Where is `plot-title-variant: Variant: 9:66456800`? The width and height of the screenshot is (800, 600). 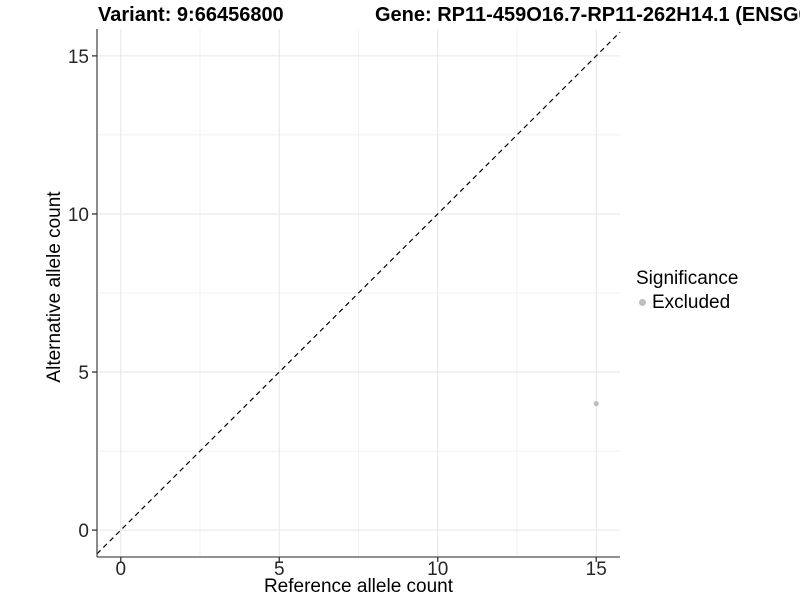 plot-title-variant: Variant: 9:66456800 is located at coordinates (191, 15).